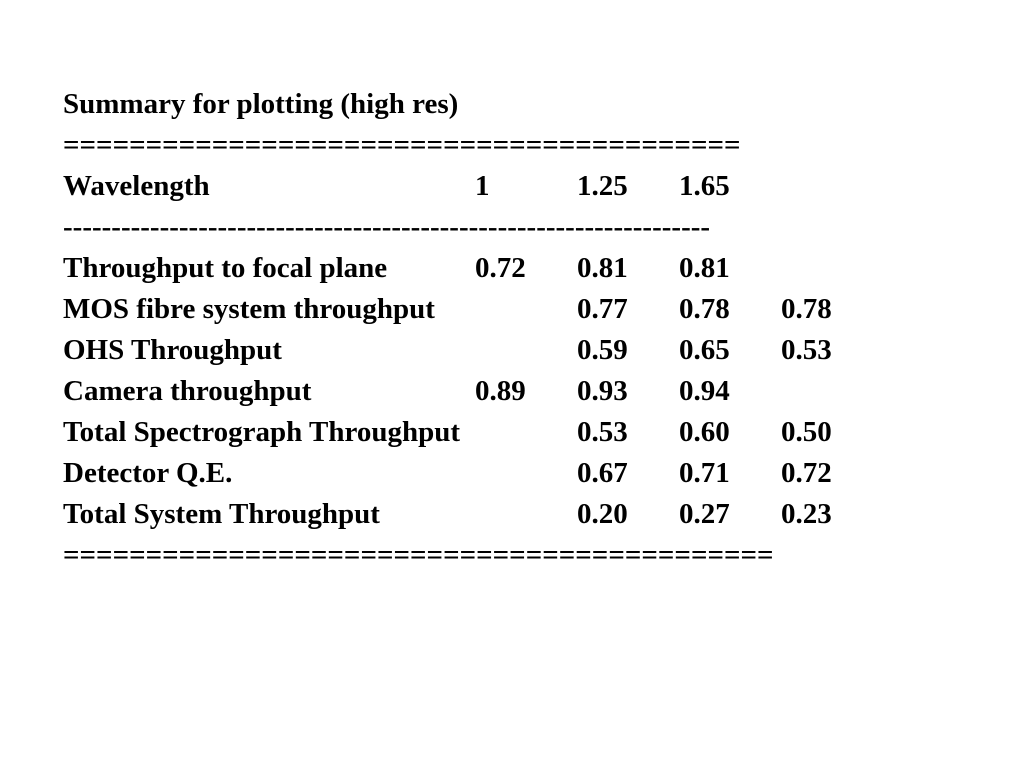  What do you see at coordinates (602, 309) in the screenshot?
I see `row-cell: 0.77` at bounding box center [602, 309].